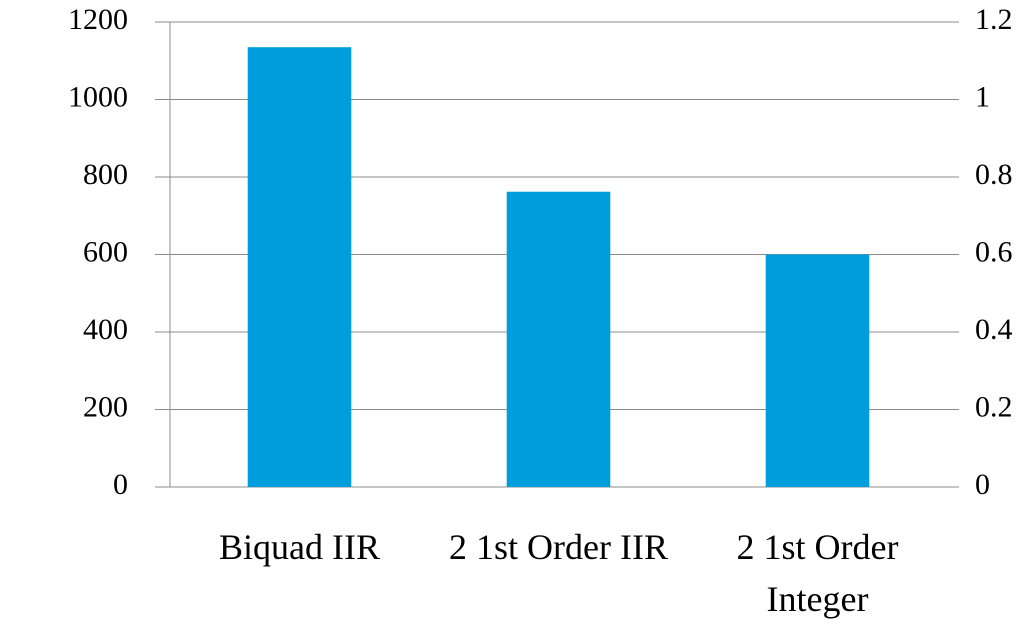 Image resolution: width=1031 pixels, height=625 pixels. What do you see at coordinates (105, 329) in the screenshot?
I see `y-tick-label: 400` at bounding box center [105, 329].